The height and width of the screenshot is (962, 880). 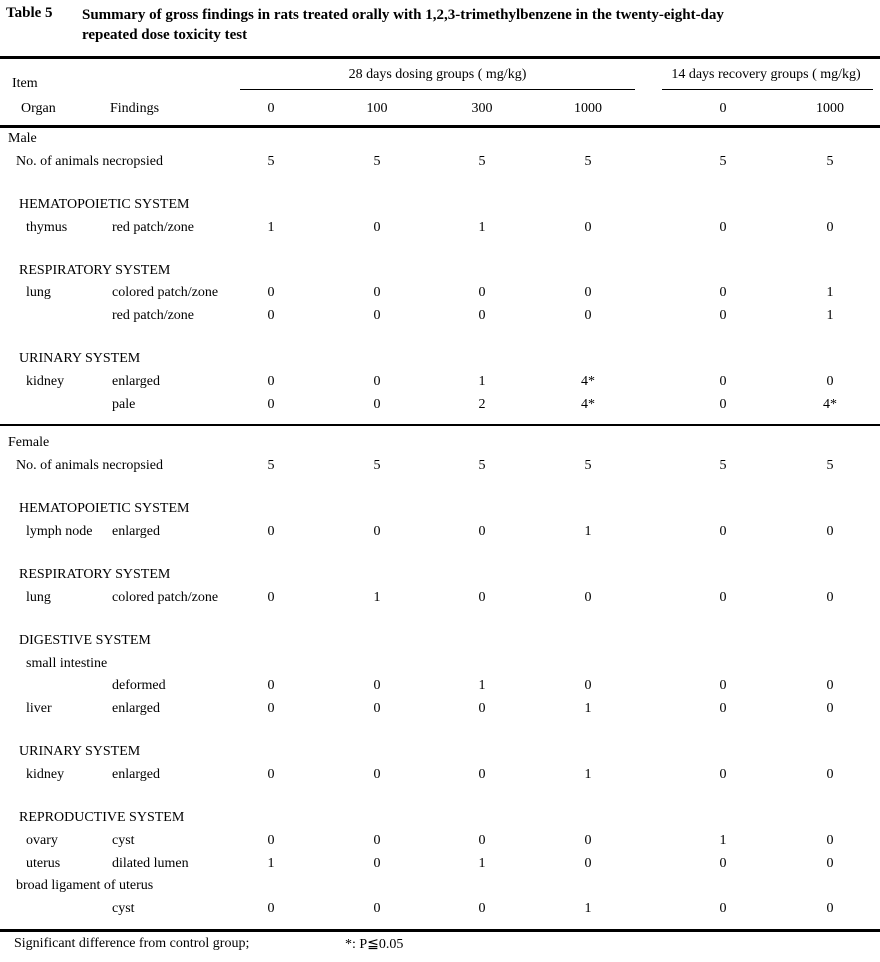 I want to click on table-row: thymus red patch/zone 1 0 1 0 0 0, so click(x=440, y=228).